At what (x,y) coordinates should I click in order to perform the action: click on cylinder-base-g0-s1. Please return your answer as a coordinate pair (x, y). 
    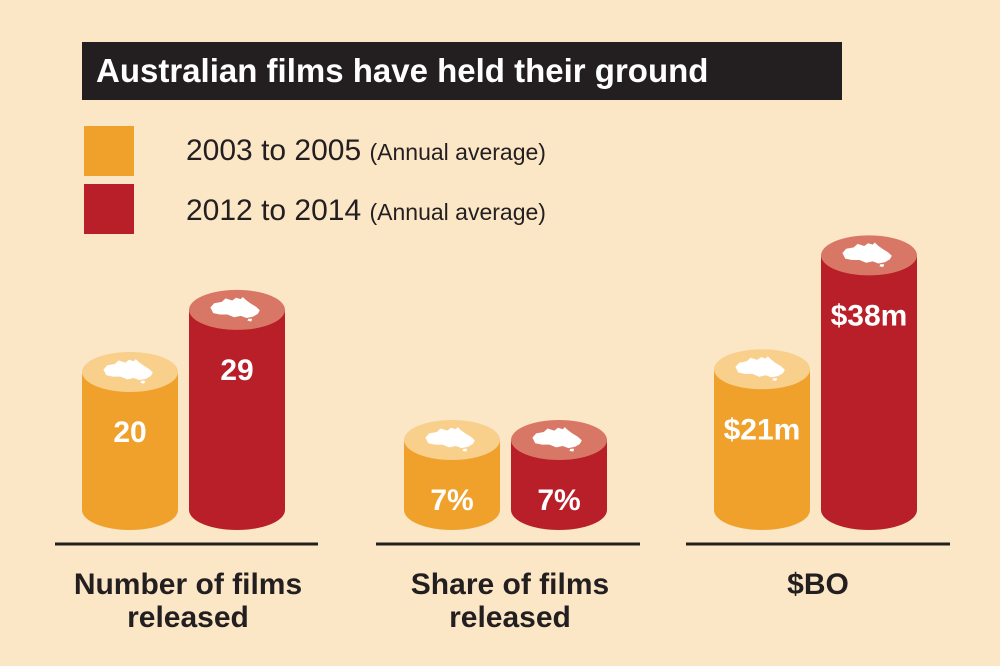
    Looking at the image, I should click on (237, 510).